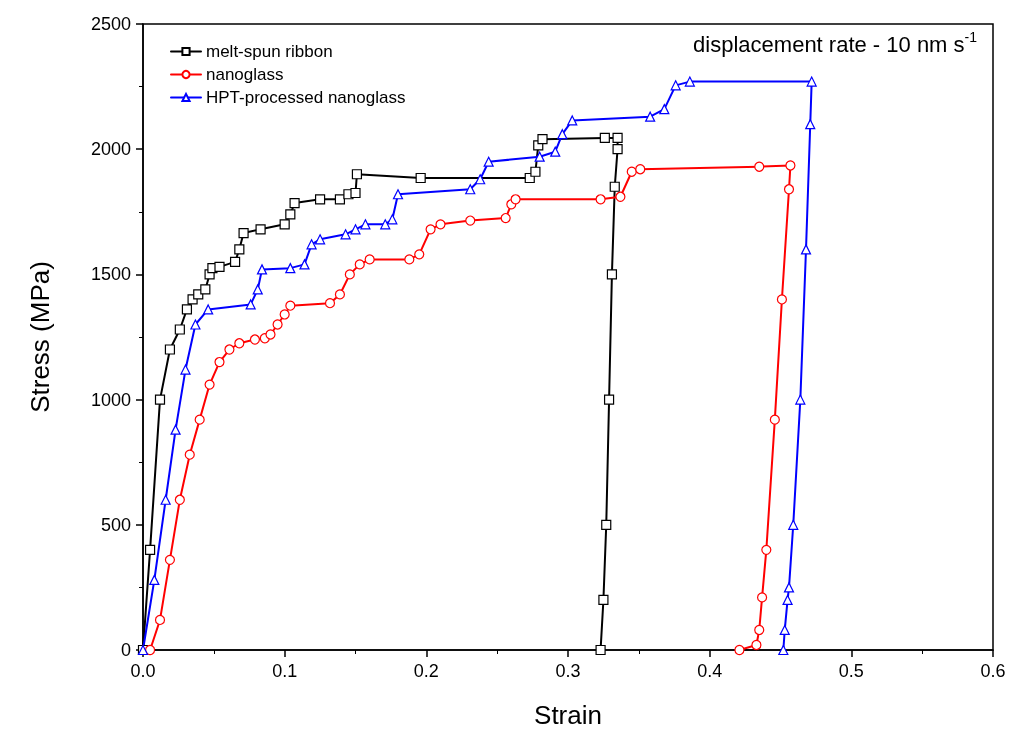 The width and height of the screenshot is (1017, 749). What do you see at coordinates (125, 650) in the screenshot?
I see `y-tick-label: 0` at bounding box center [125, 650].